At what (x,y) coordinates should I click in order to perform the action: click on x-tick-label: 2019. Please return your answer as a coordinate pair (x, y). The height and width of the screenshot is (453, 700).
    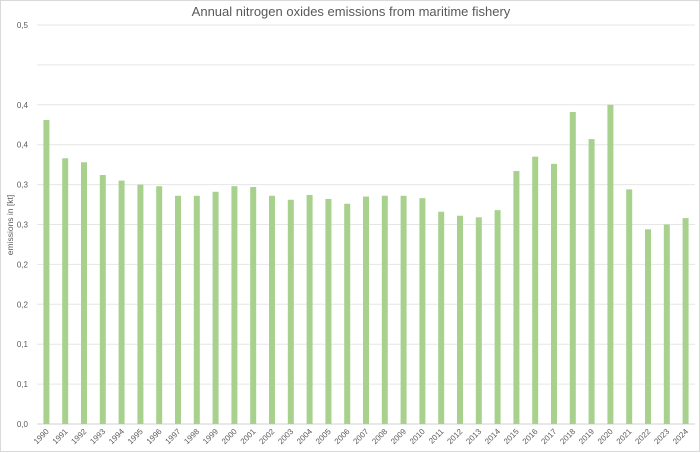
    Looking at the image, I should click on (586, 436).